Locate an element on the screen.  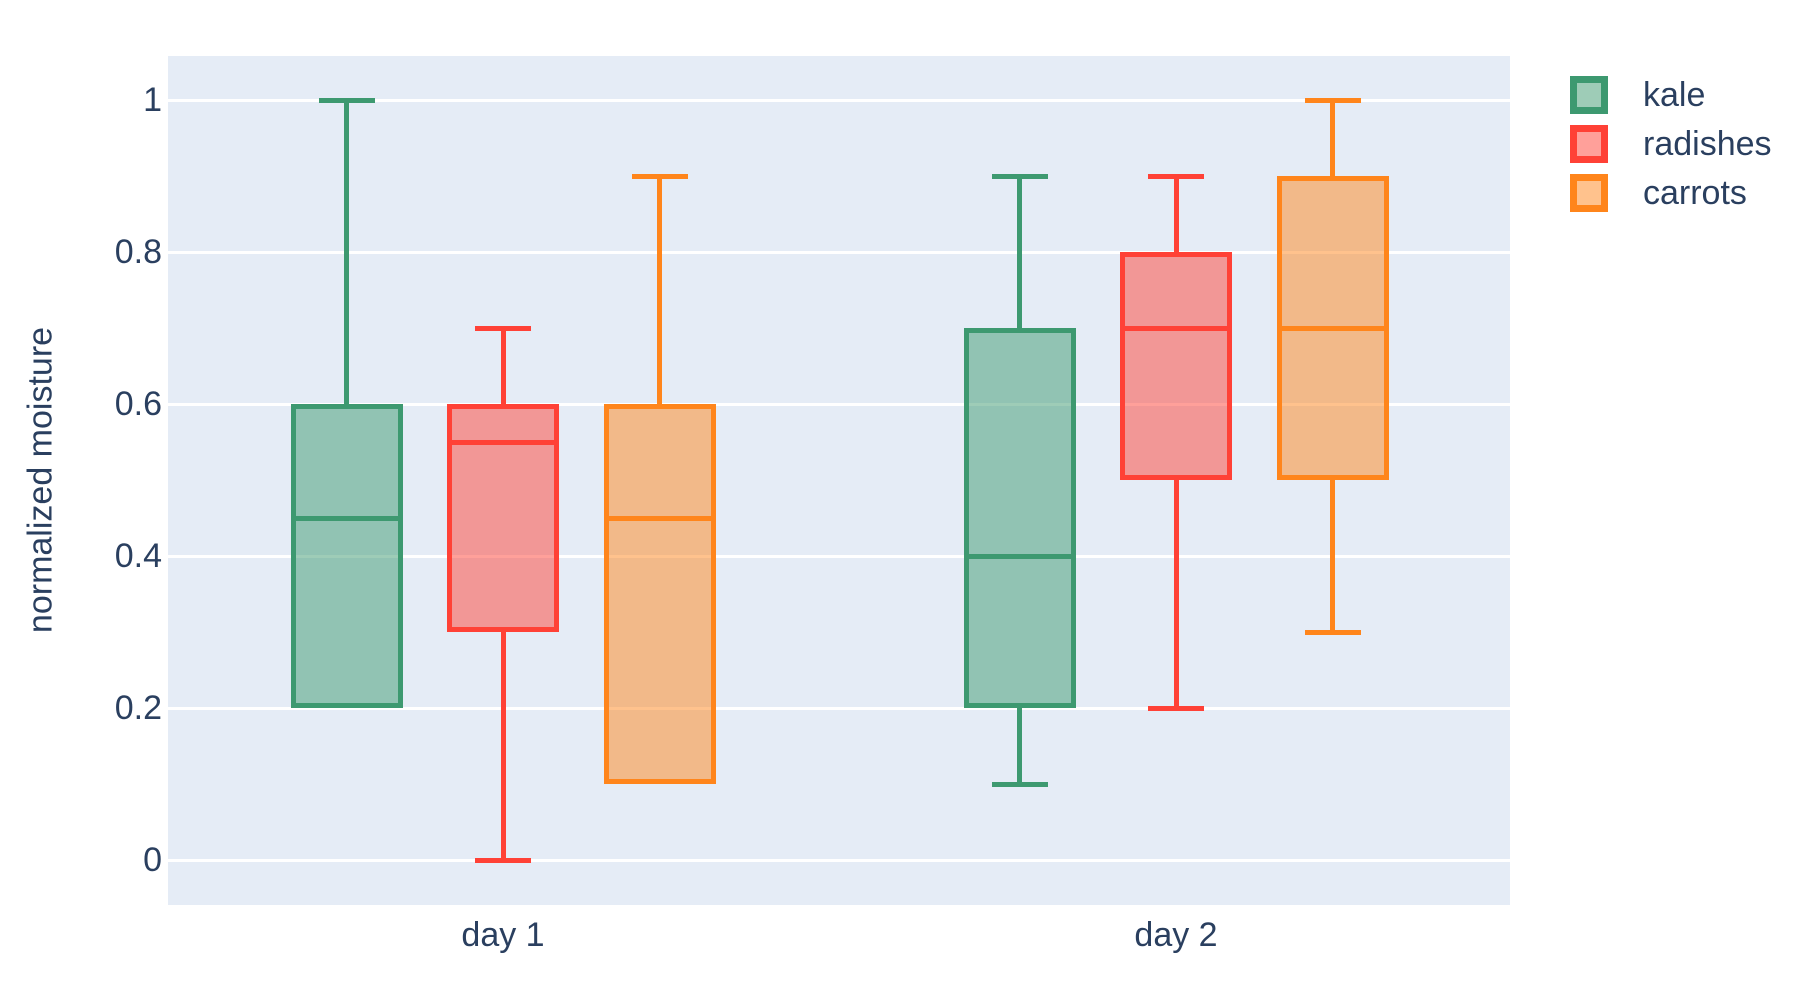
legend-item-radishes: radishes is located at coordinates (1671, 144).